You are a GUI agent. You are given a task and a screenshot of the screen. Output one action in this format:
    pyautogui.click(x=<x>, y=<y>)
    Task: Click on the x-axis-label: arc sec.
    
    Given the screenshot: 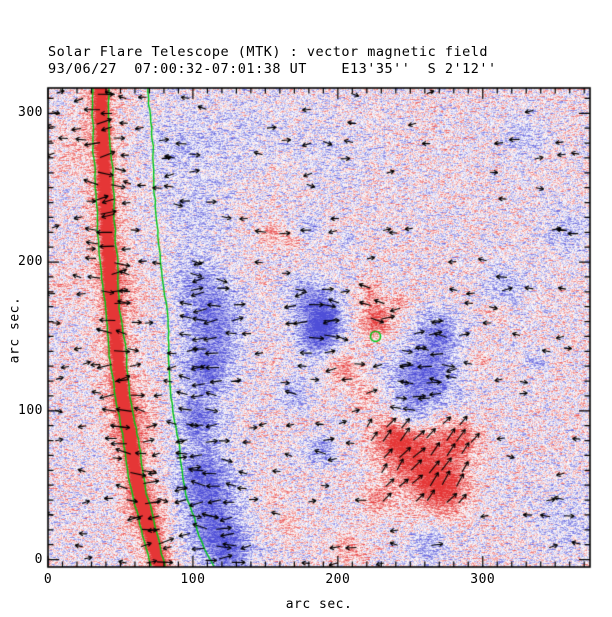 What is the action you would take?
    pyautogui.click(x=319, y=604)
    